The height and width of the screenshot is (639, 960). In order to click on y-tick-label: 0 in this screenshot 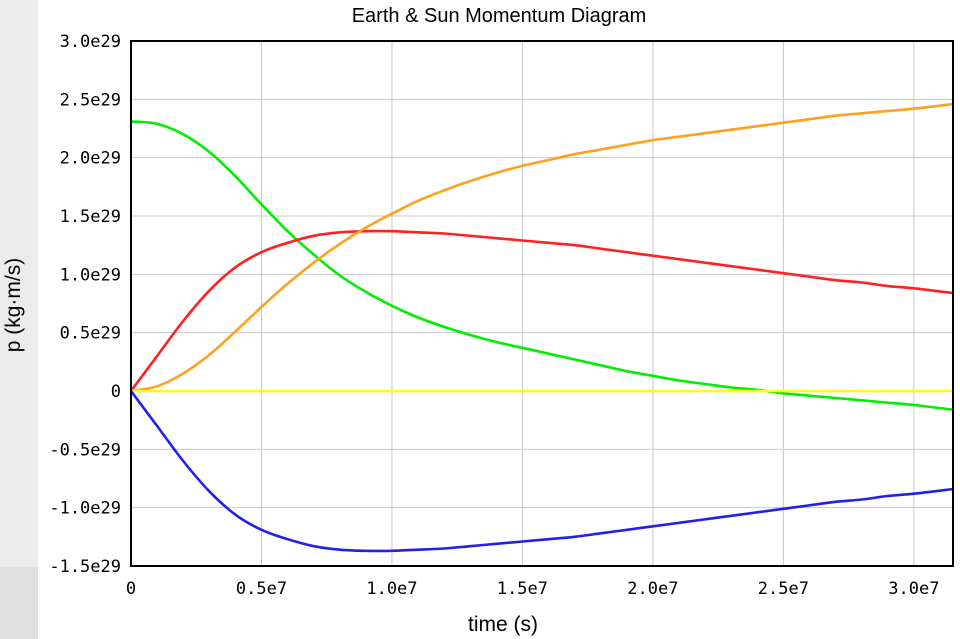, I will do `click(116, 392)`.